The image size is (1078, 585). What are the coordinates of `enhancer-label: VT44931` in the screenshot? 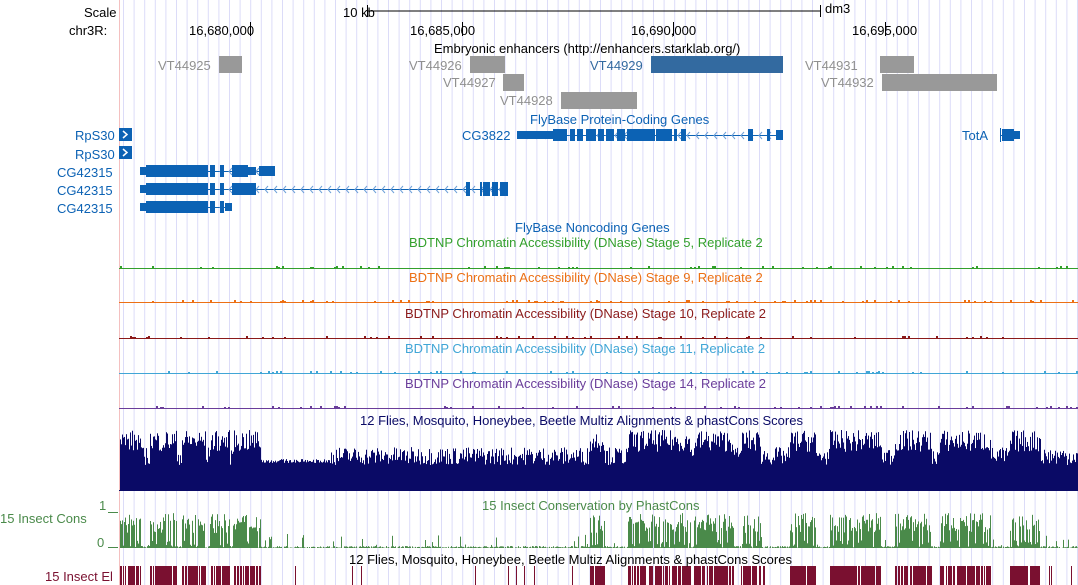 It's located at (831, 65).